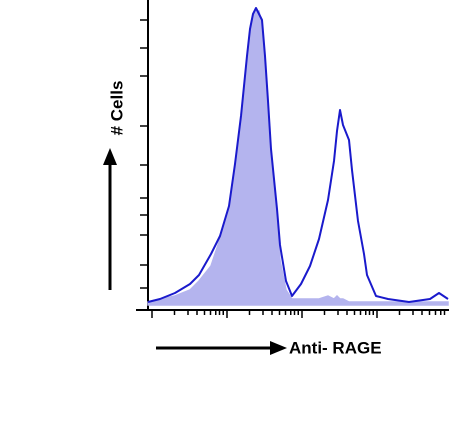 The image size is (449, 433). Describe the element at coordinates (335, 347) in the screenshot. I see `x-axis-title: Anti- RAGE` at that location.